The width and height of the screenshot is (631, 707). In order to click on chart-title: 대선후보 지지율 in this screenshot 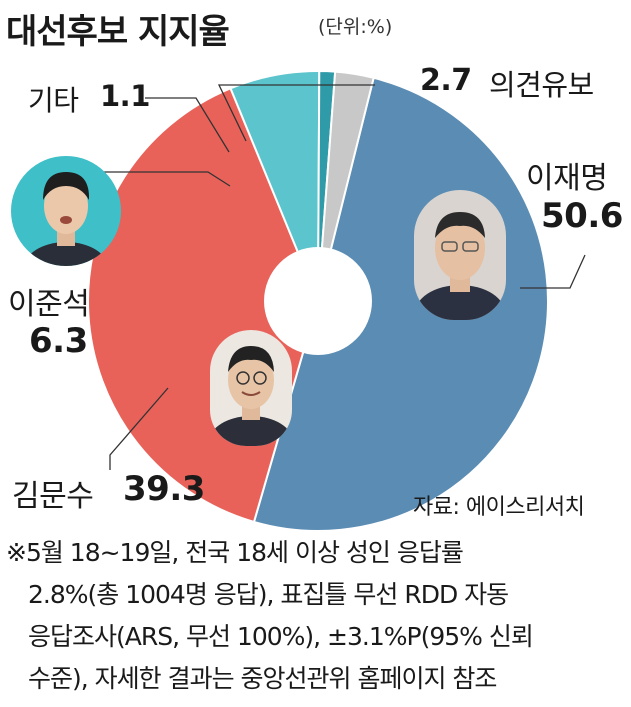, I will do `click(118, 32)`.